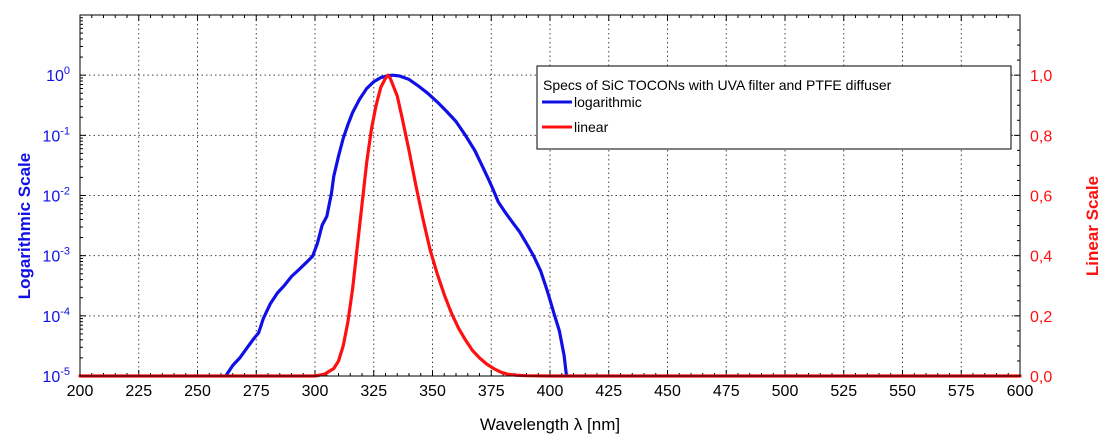 Image resolution: width=1100 pixels, height=439 pixels. I want to click on y-right-tick-label: 0,4, so click(1041, 257).